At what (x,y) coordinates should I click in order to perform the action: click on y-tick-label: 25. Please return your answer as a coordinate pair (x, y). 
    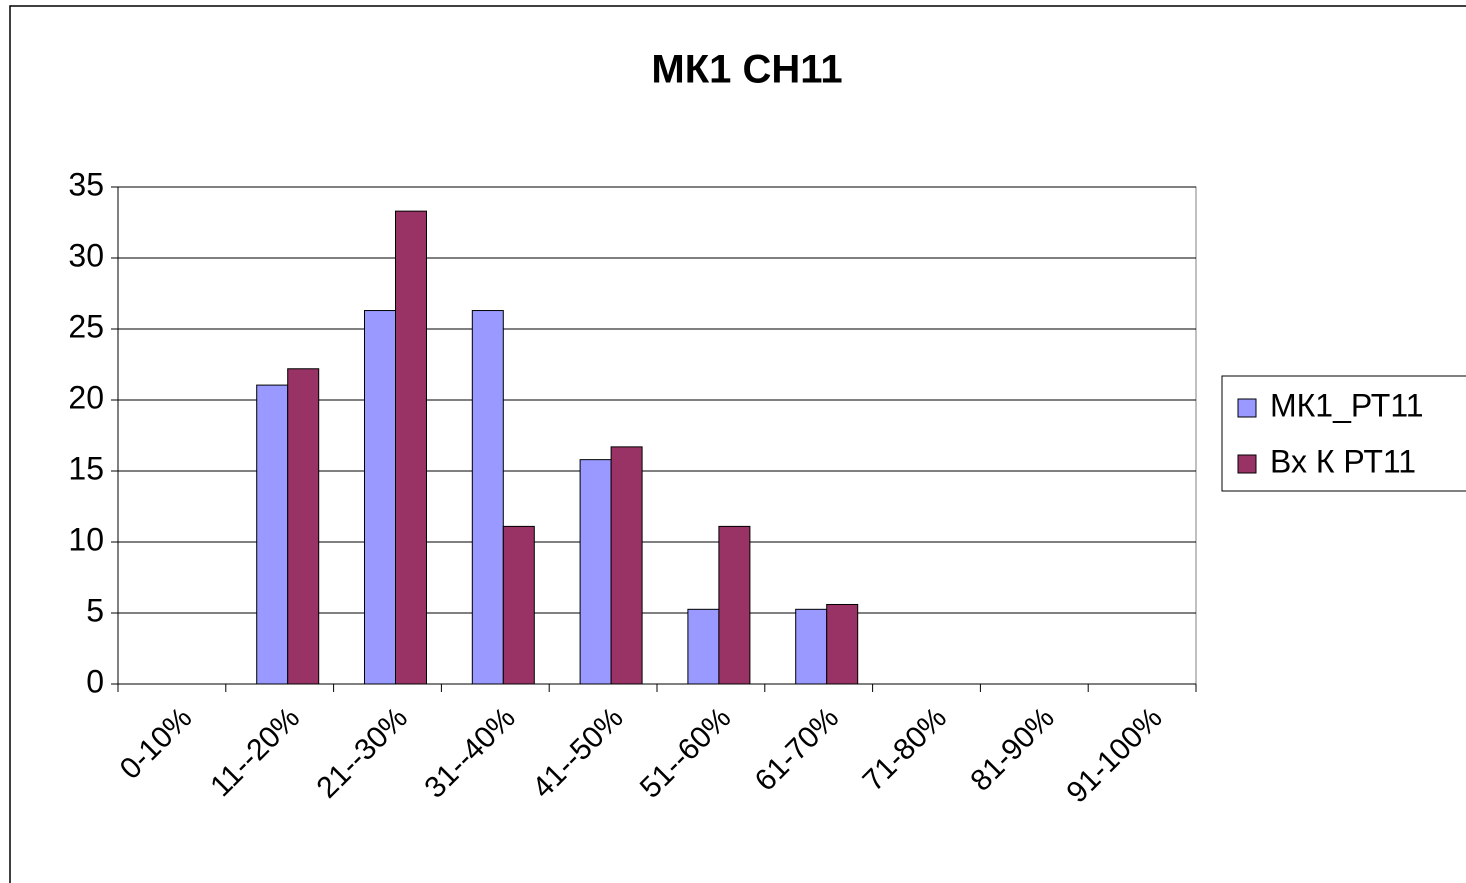
    Looking at the image, I should click on (86, 326).